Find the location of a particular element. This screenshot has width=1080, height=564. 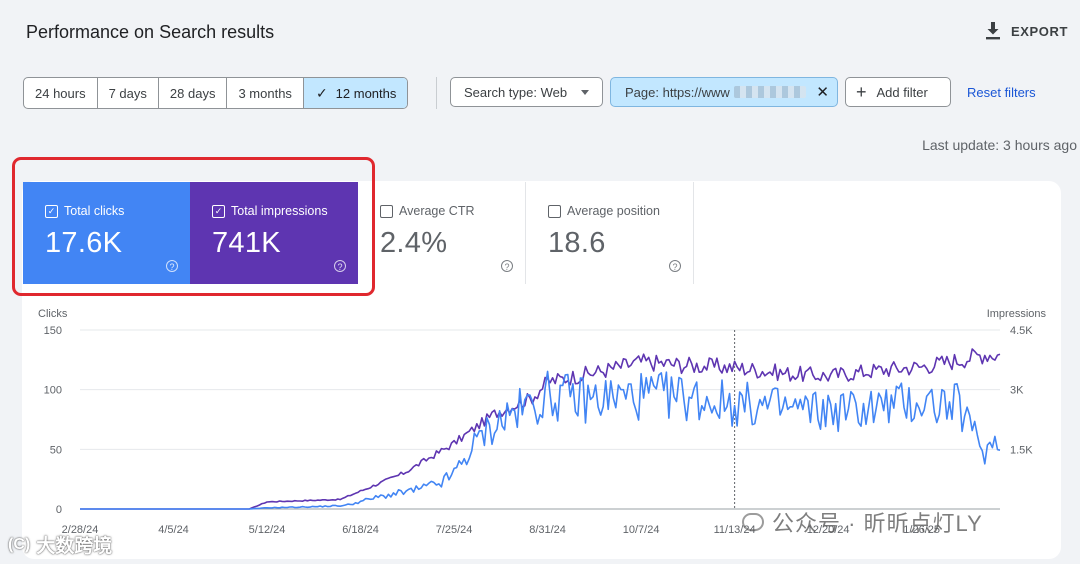

export-label: EXPORT is located at coordinates (1039, 31).